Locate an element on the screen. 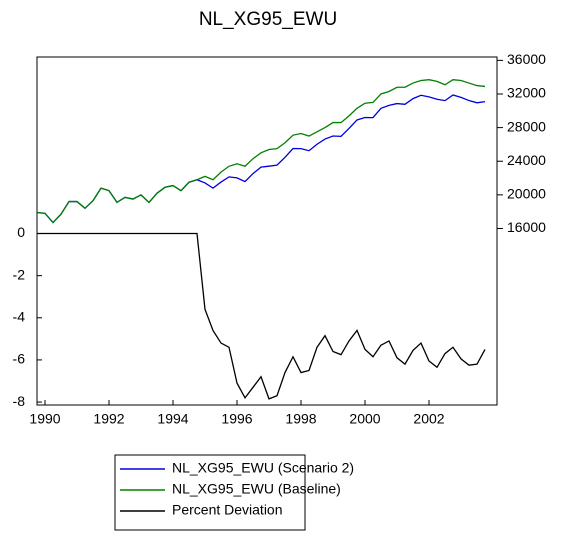  chart-title: NL_XG95_EWU is located at coordinates (268, 19).